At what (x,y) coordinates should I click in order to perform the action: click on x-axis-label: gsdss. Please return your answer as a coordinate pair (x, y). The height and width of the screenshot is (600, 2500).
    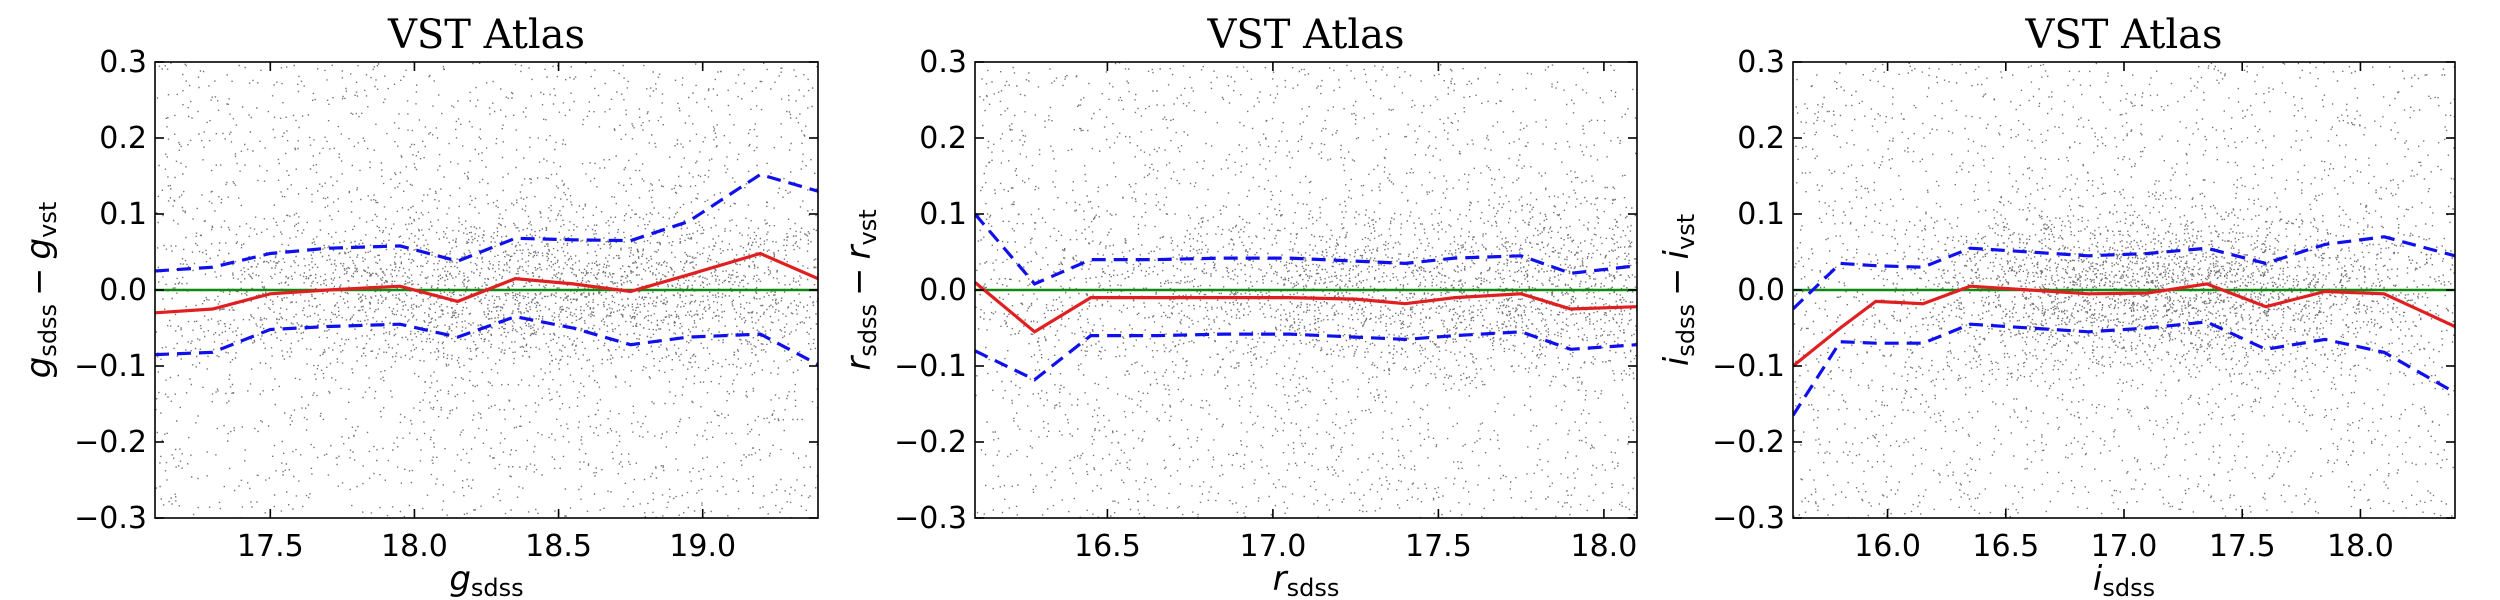
    Looking at the image, I should click on (486, 579).